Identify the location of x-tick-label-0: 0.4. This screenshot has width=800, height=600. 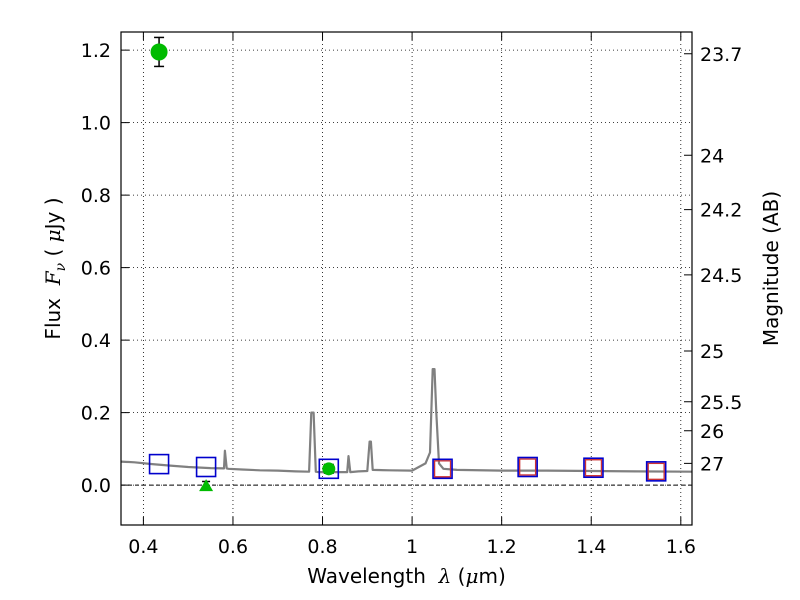
(143, 547).